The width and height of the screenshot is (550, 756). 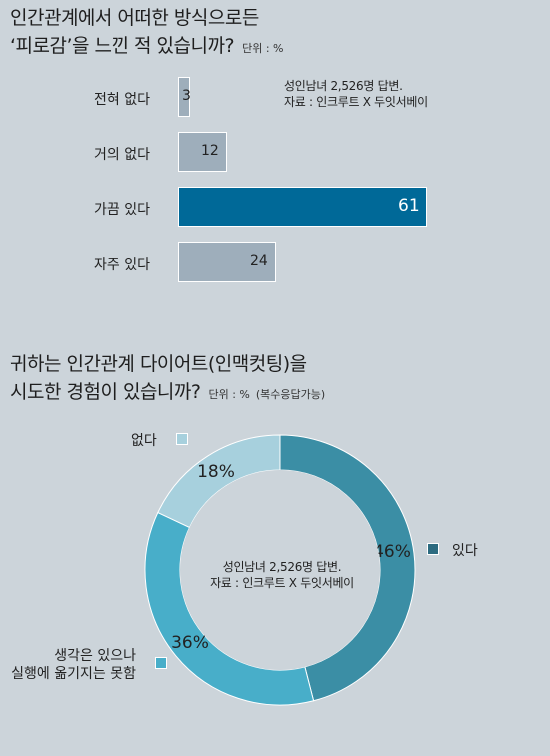 I want to click on donut-value-label: 18%, so click(x=216, y=472).